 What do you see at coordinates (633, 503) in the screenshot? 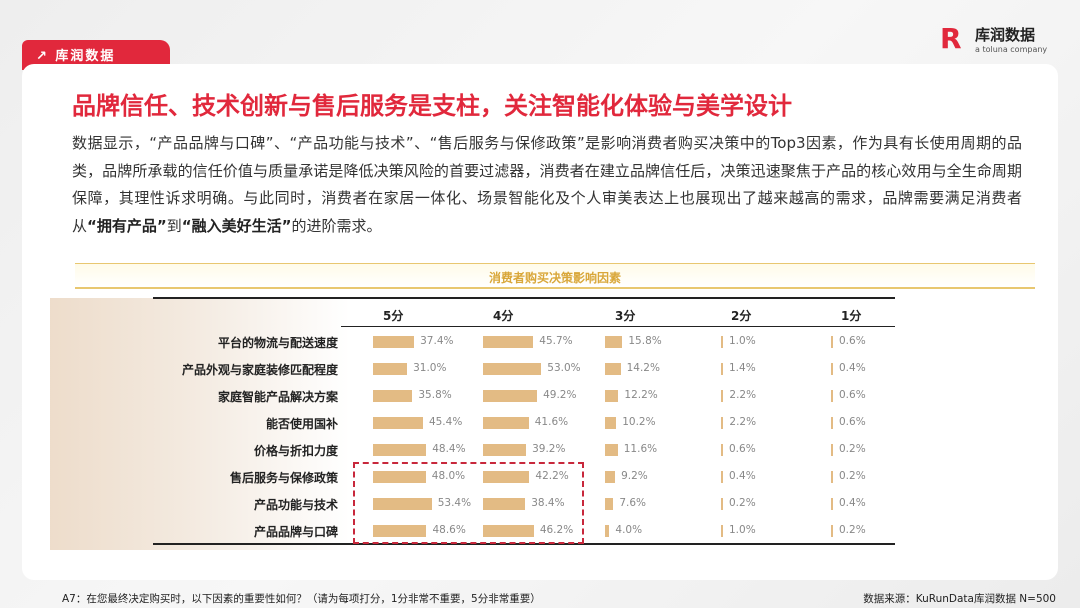
I see `data-label: 7.6%` at bounding box center [633, 503].